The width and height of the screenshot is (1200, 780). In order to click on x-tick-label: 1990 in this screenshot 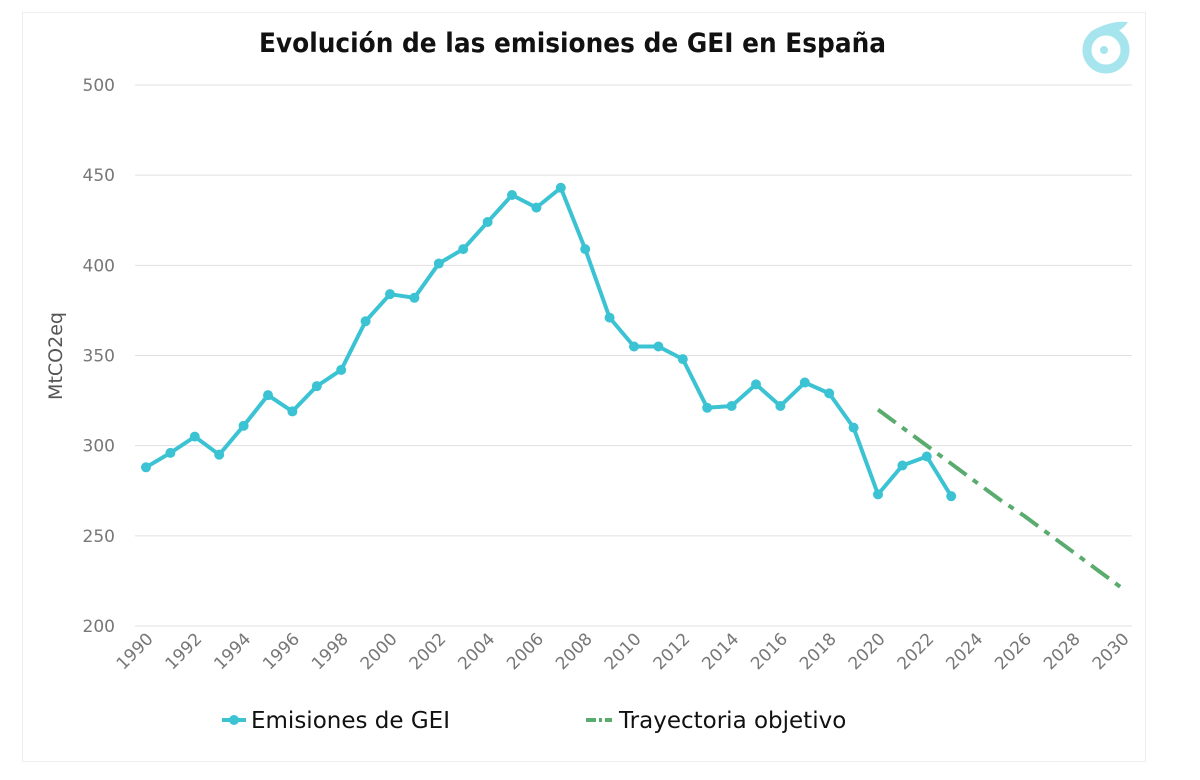, I will do `click(135, 651)`.